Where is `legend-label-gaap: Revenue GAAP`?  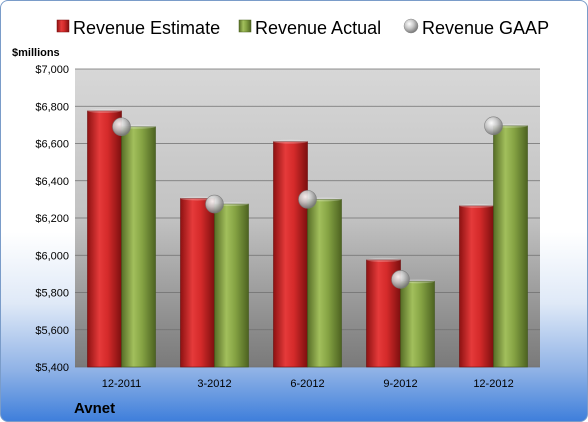
legend-label-gaap: Revenue GAAP is located at coordinates (485, 28).